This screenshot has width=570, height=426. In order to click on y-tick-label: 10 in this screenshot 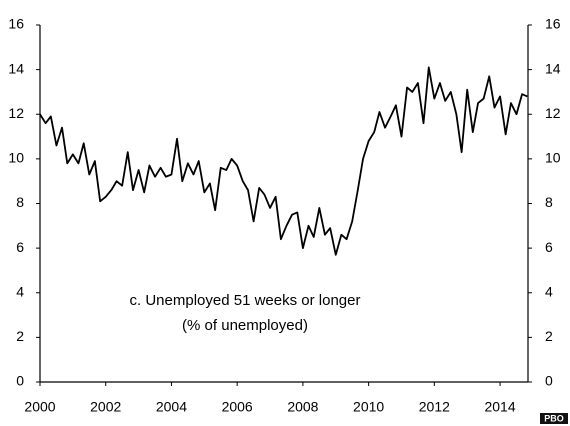, I will do `click(16, 158)`.